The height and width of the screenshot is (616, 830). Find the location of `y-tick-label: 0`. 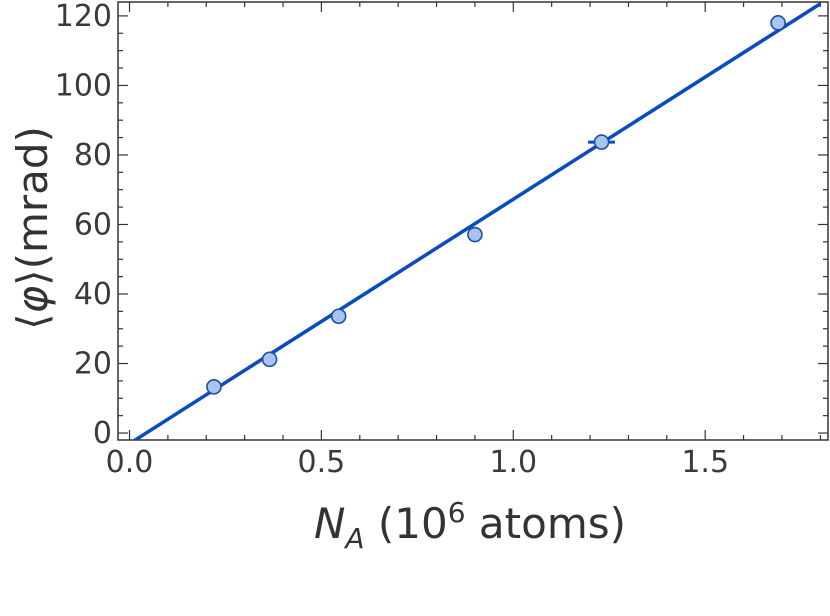

y-tick-label: 0 is located at coordinates (102, 433).